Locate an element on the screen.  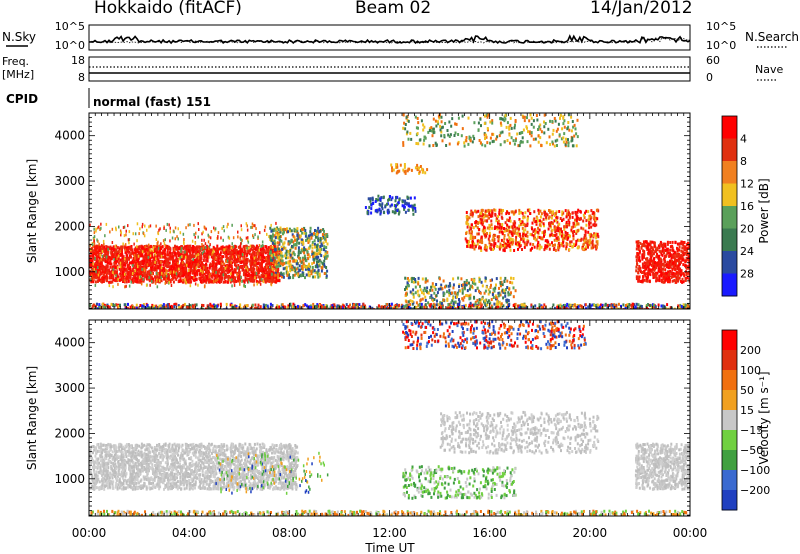
nave-label: Nave is located at coordinates (769, 69).